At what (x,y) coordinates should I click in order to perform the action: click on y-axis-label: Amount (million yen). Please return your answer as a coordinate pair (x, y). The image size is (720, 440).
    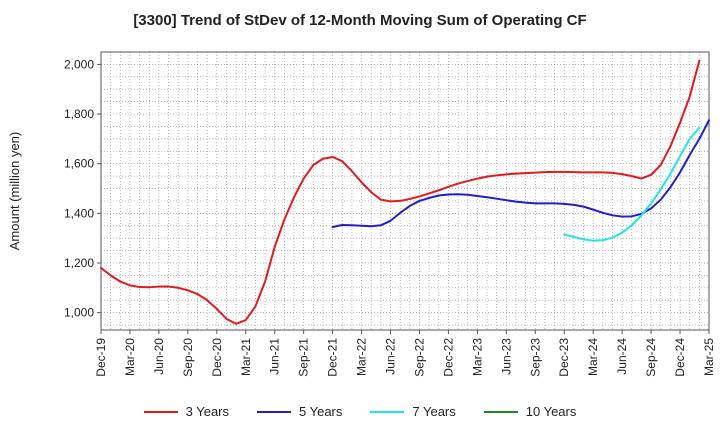
    Looking at the image, I should click on (14, 191).